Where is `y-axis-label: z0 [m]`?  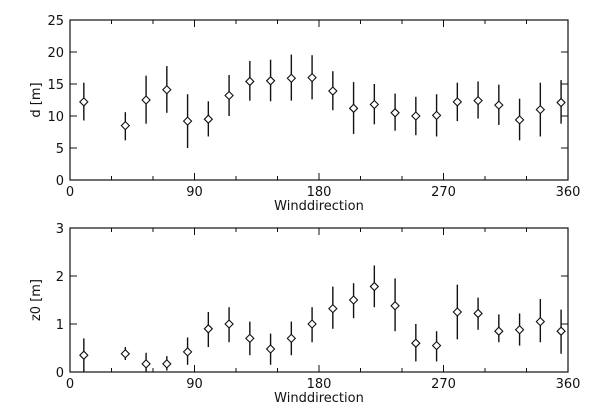
y-axis-label: z0 [m] is located at coordinates (36, 300).